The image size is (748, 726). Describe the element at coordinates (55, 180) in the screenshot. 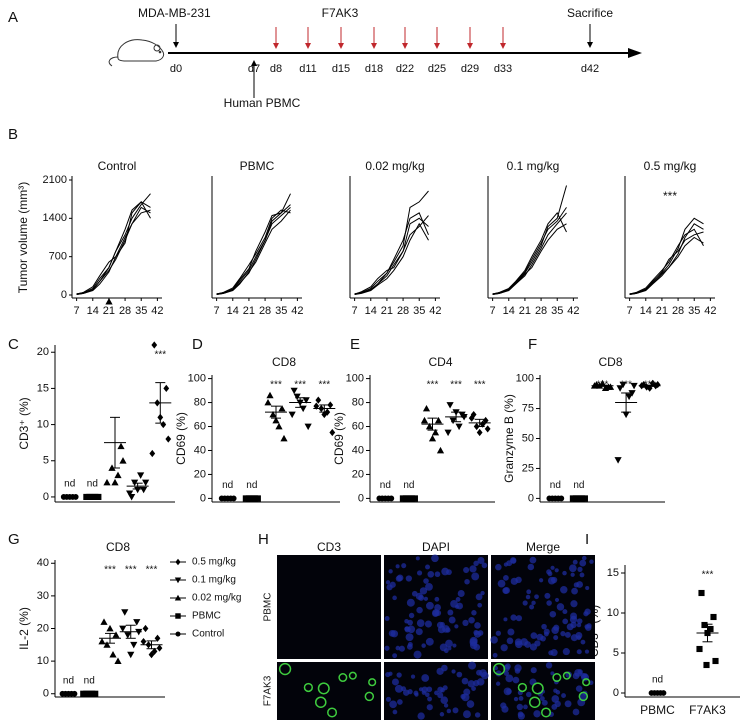

I see `y-tick-label: 2100` at that location.